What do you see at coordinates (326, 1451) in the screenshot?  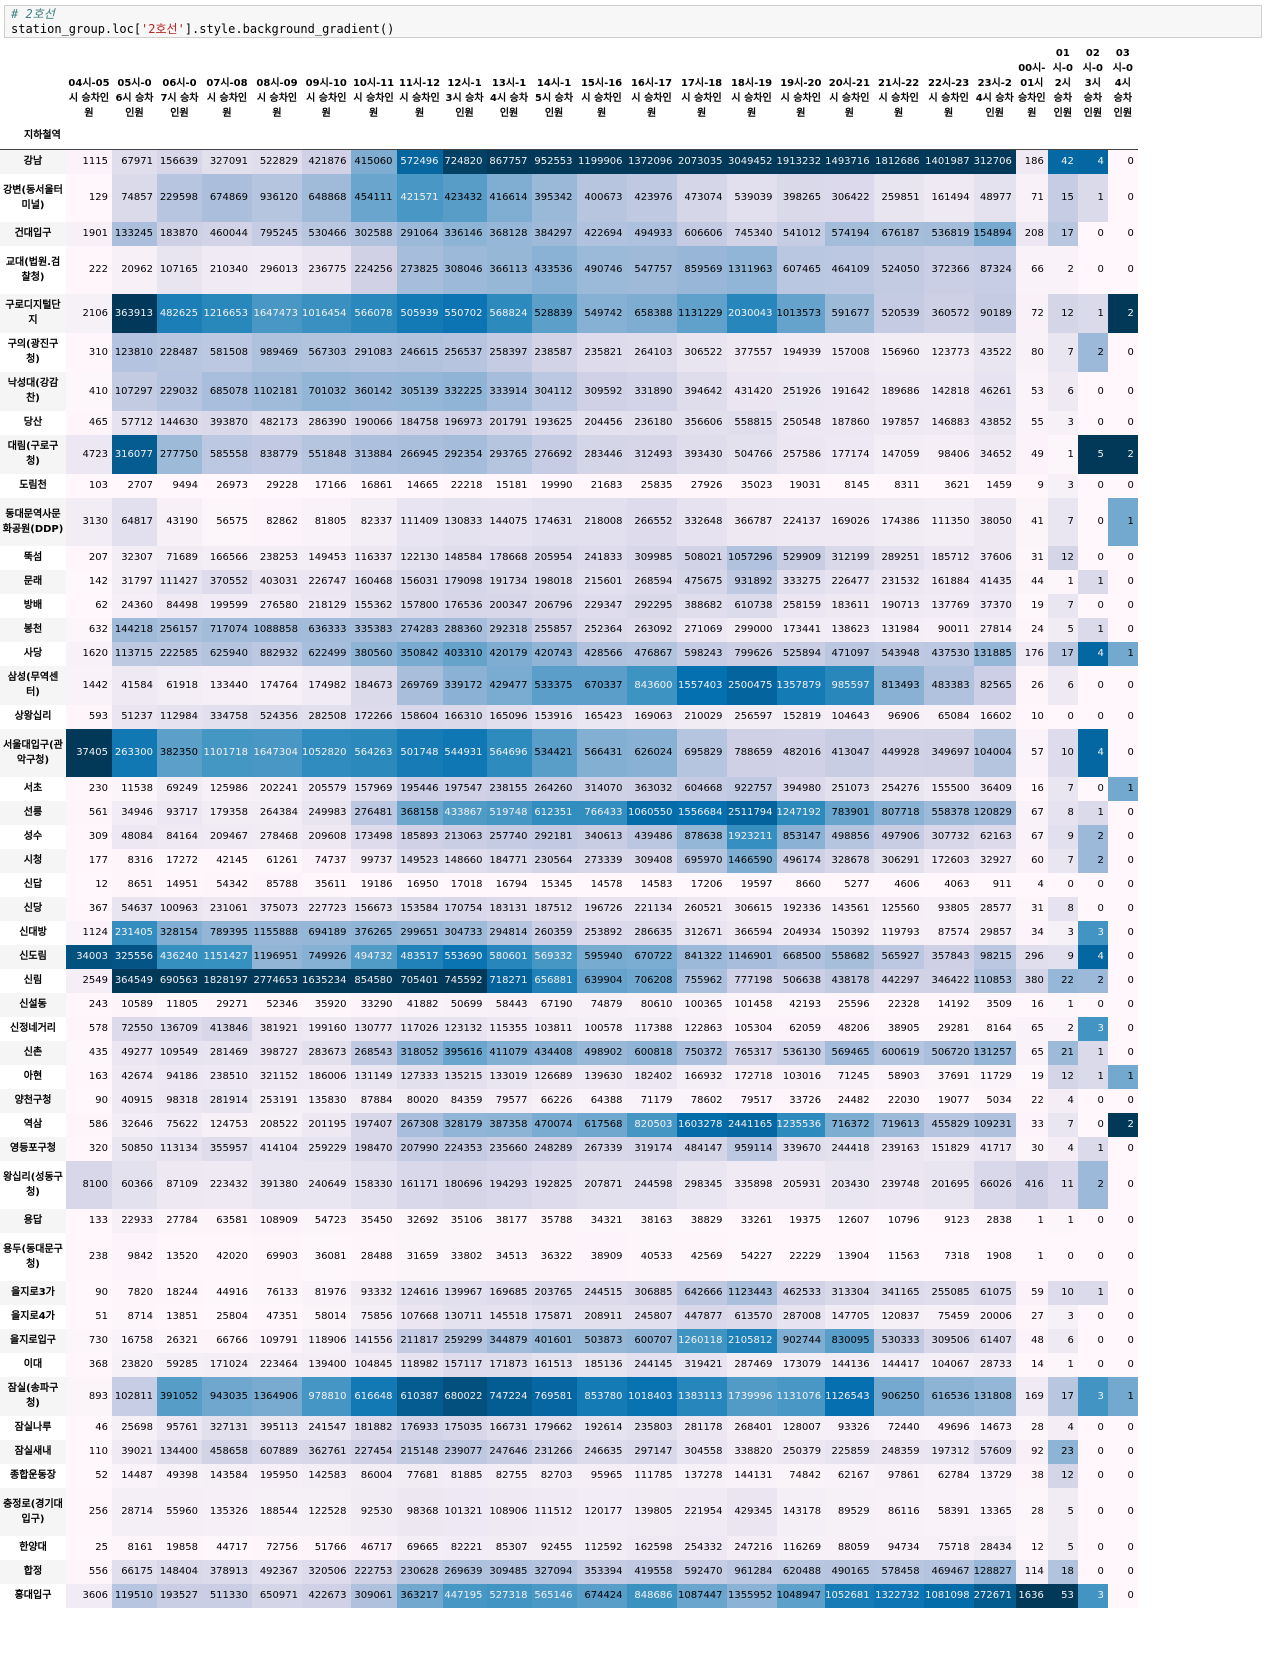 I see `table-cell: 362761` at bounding box center [326, 1451].